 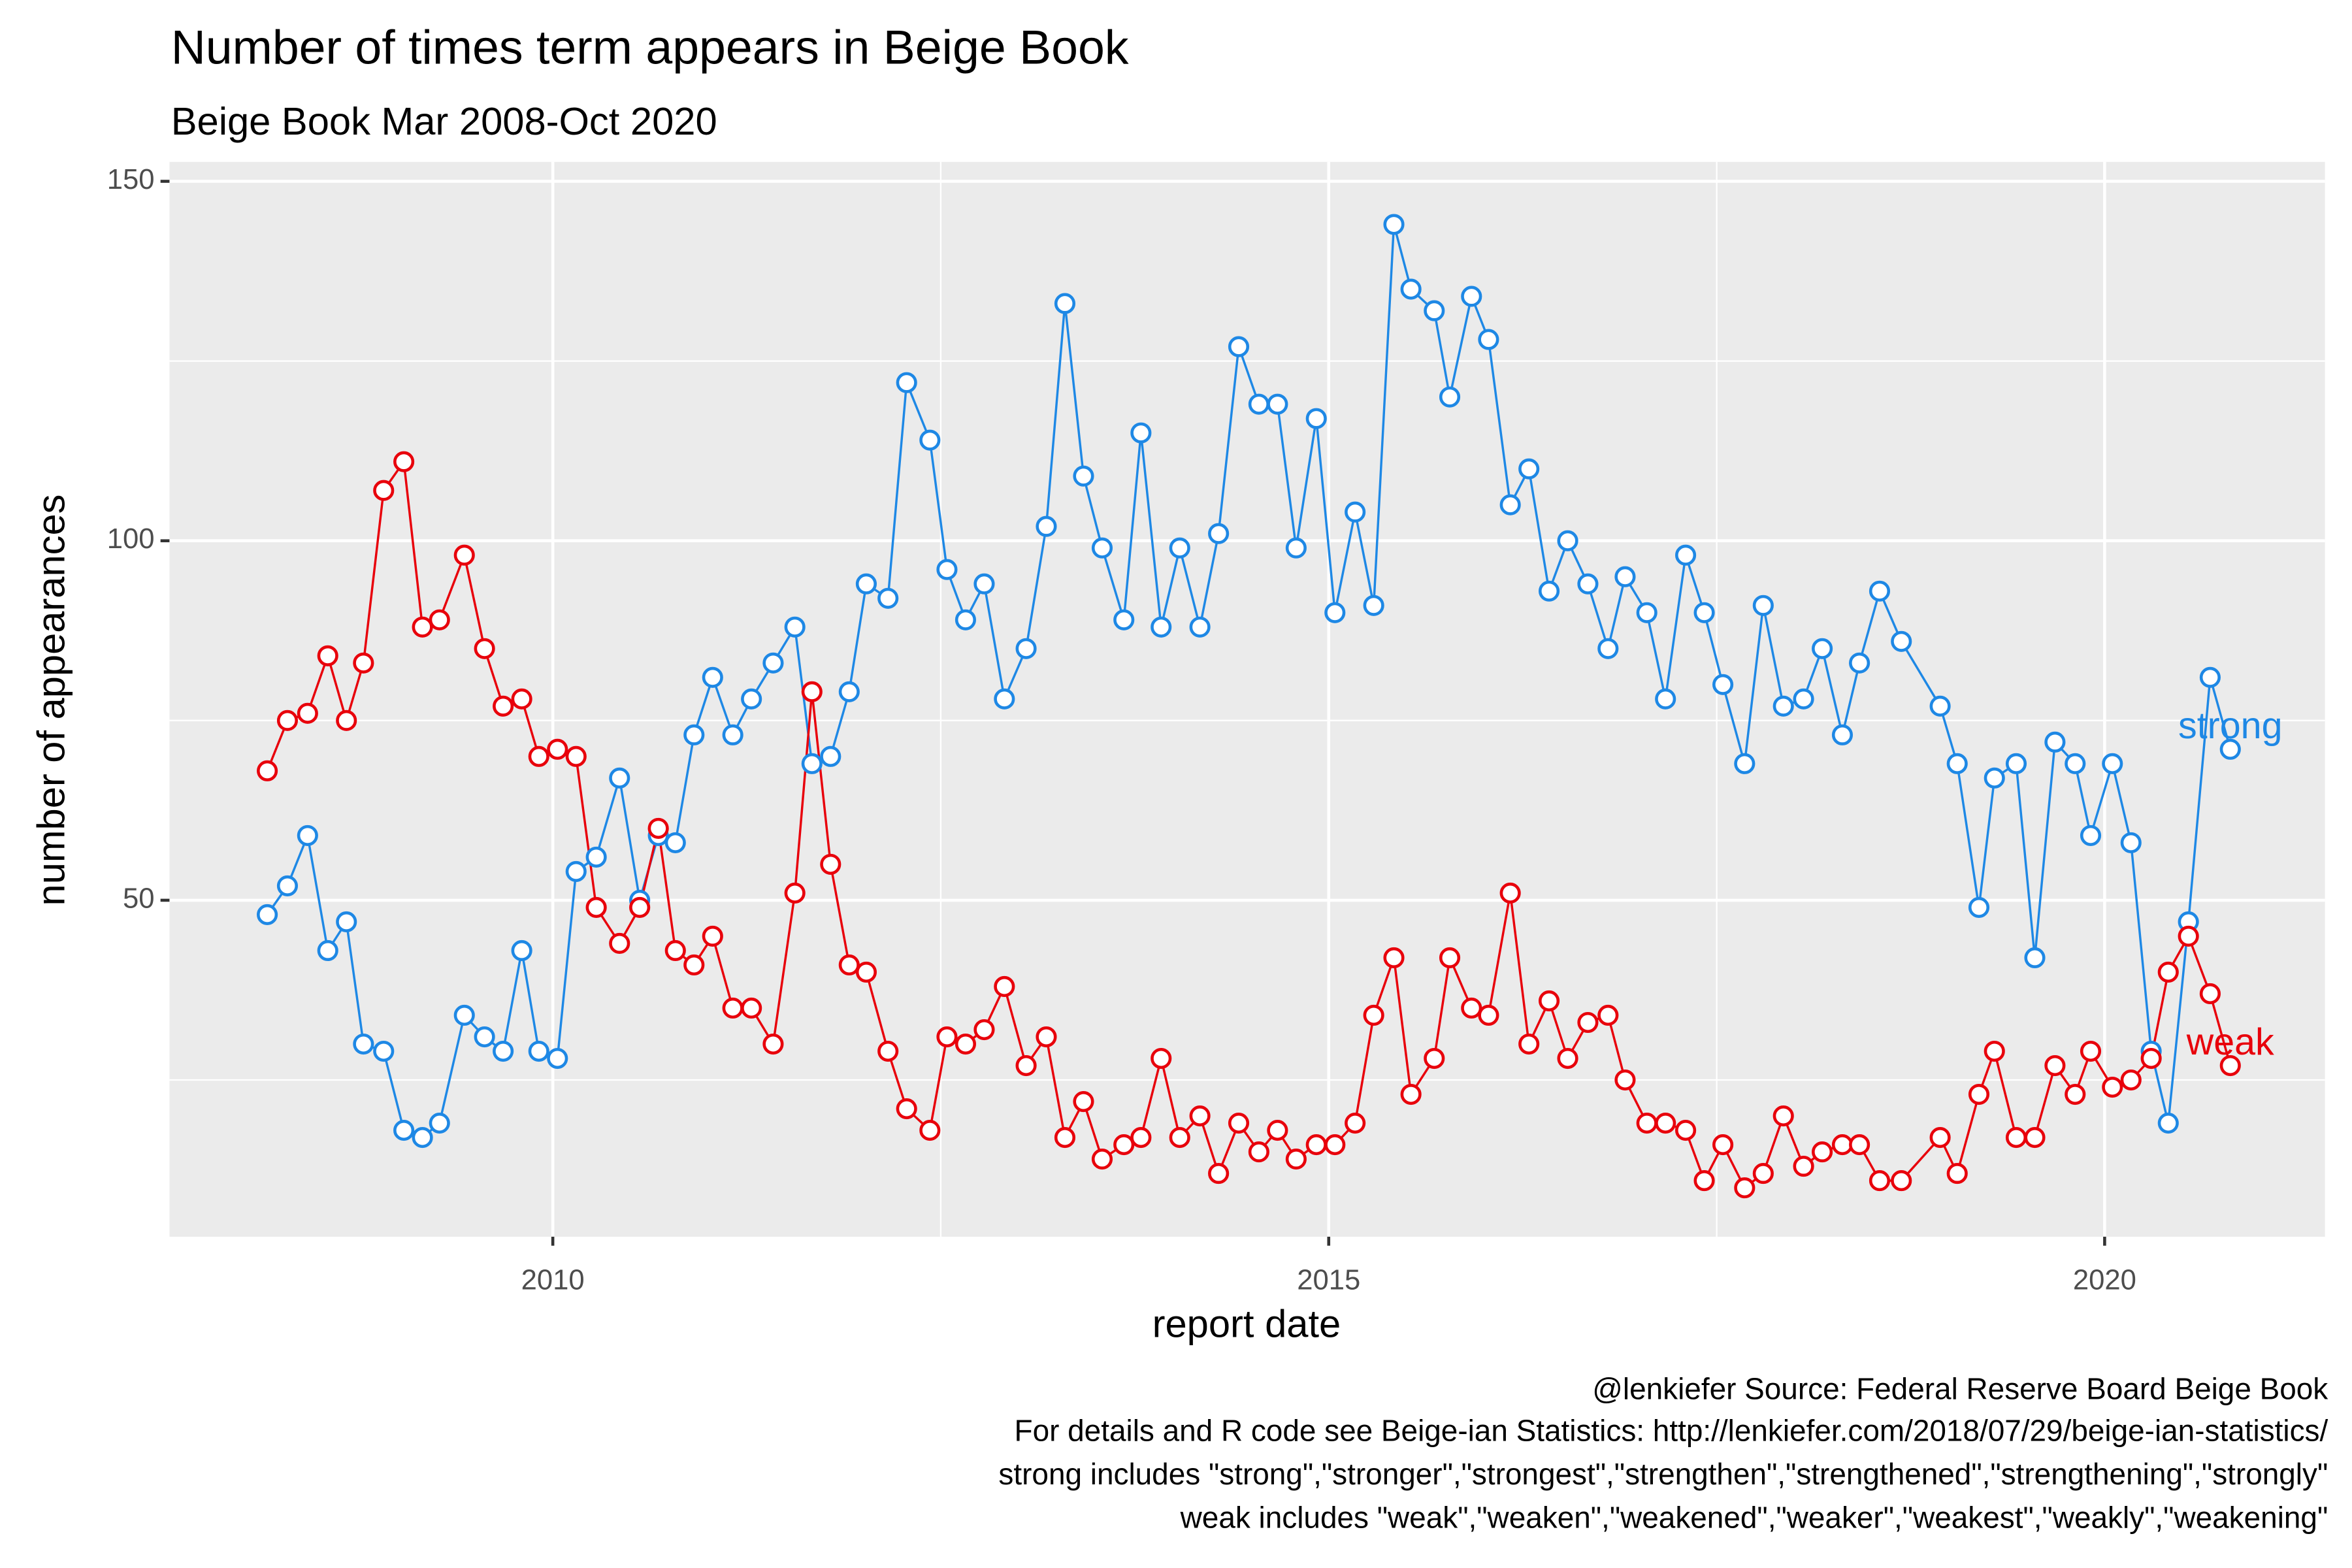 What do you see at coordinates (139, 898) in the screenshot?
I see `y-tick-label: 50` at bounding box center [139, 898].